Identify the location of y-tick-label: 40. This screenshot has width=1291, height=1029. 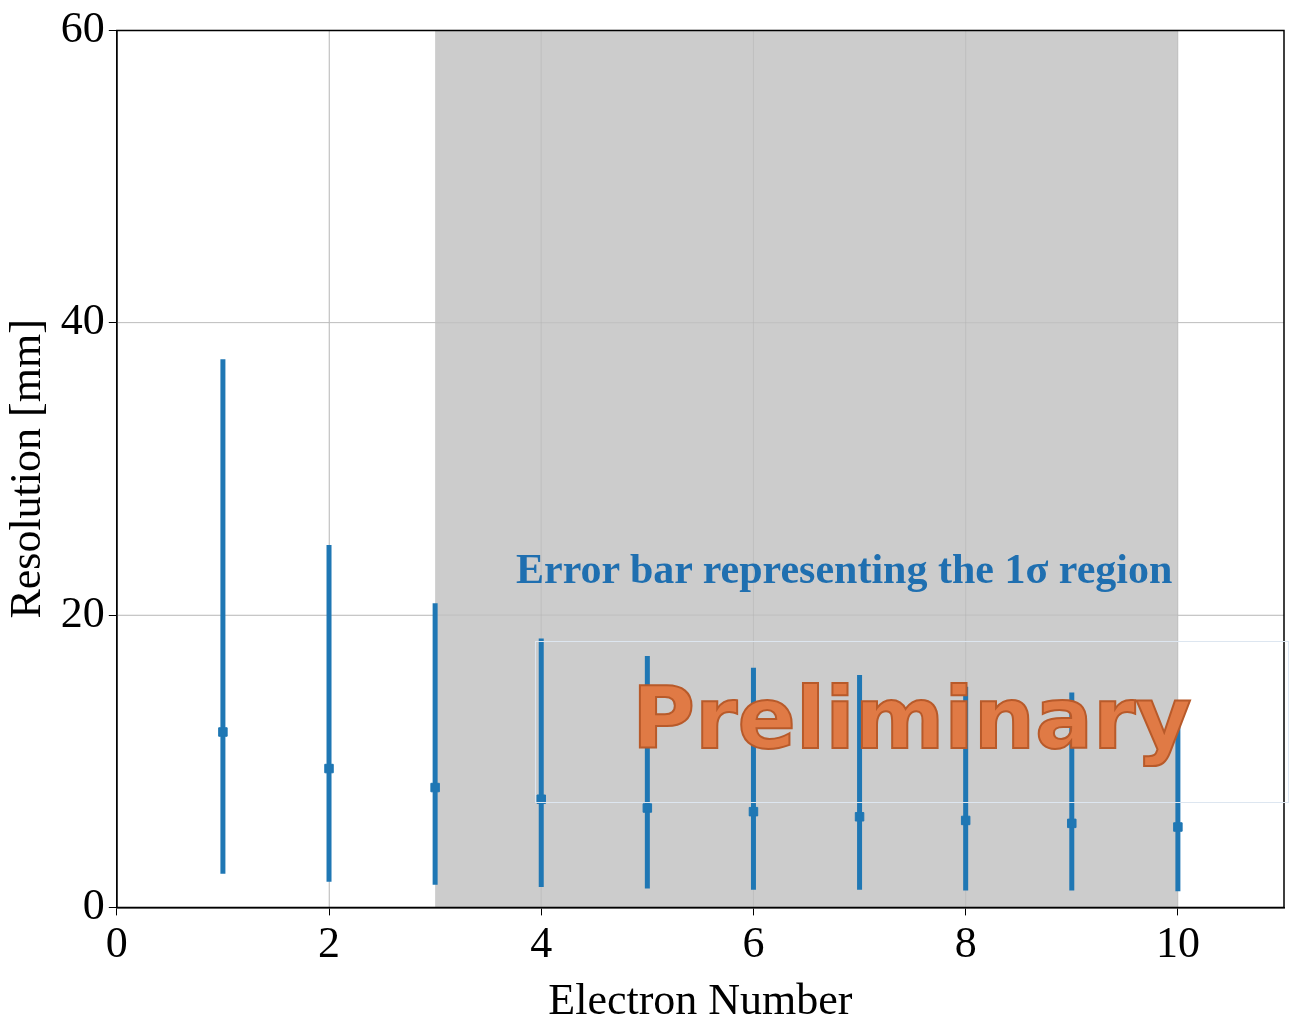
(82, 320).